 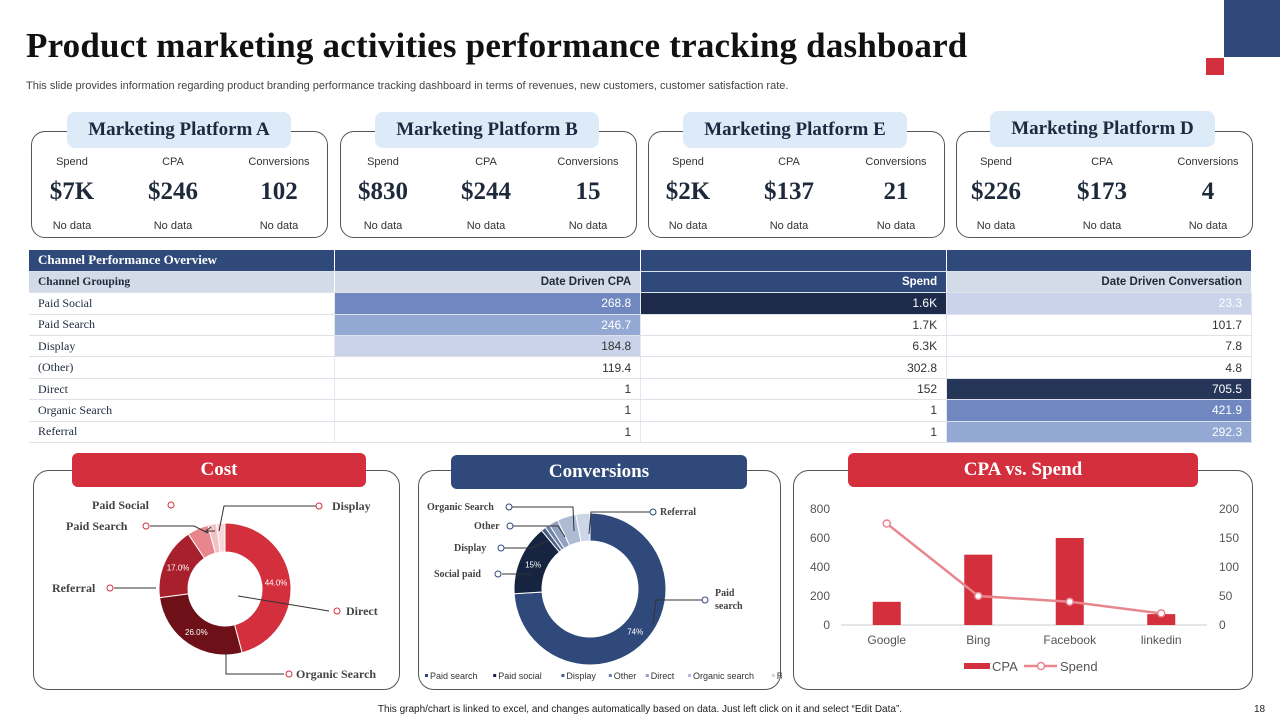 I want to click on cpa-legend: CPA Spend, so click(x=1031, y=666).